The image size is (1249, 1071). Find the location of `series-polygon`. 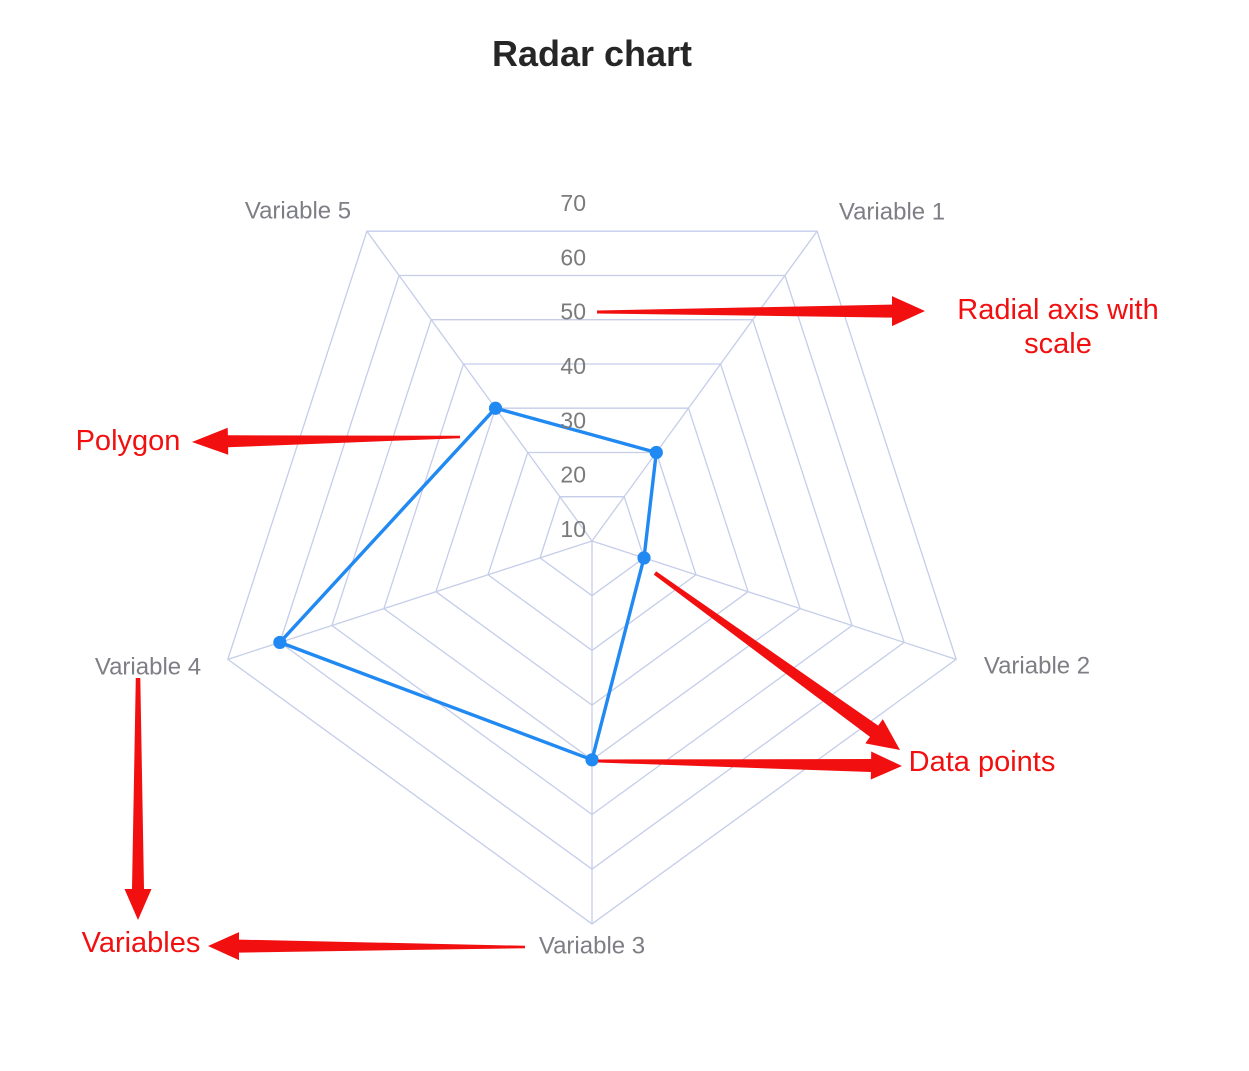

series-polygon is located at coordinates (468, 584).